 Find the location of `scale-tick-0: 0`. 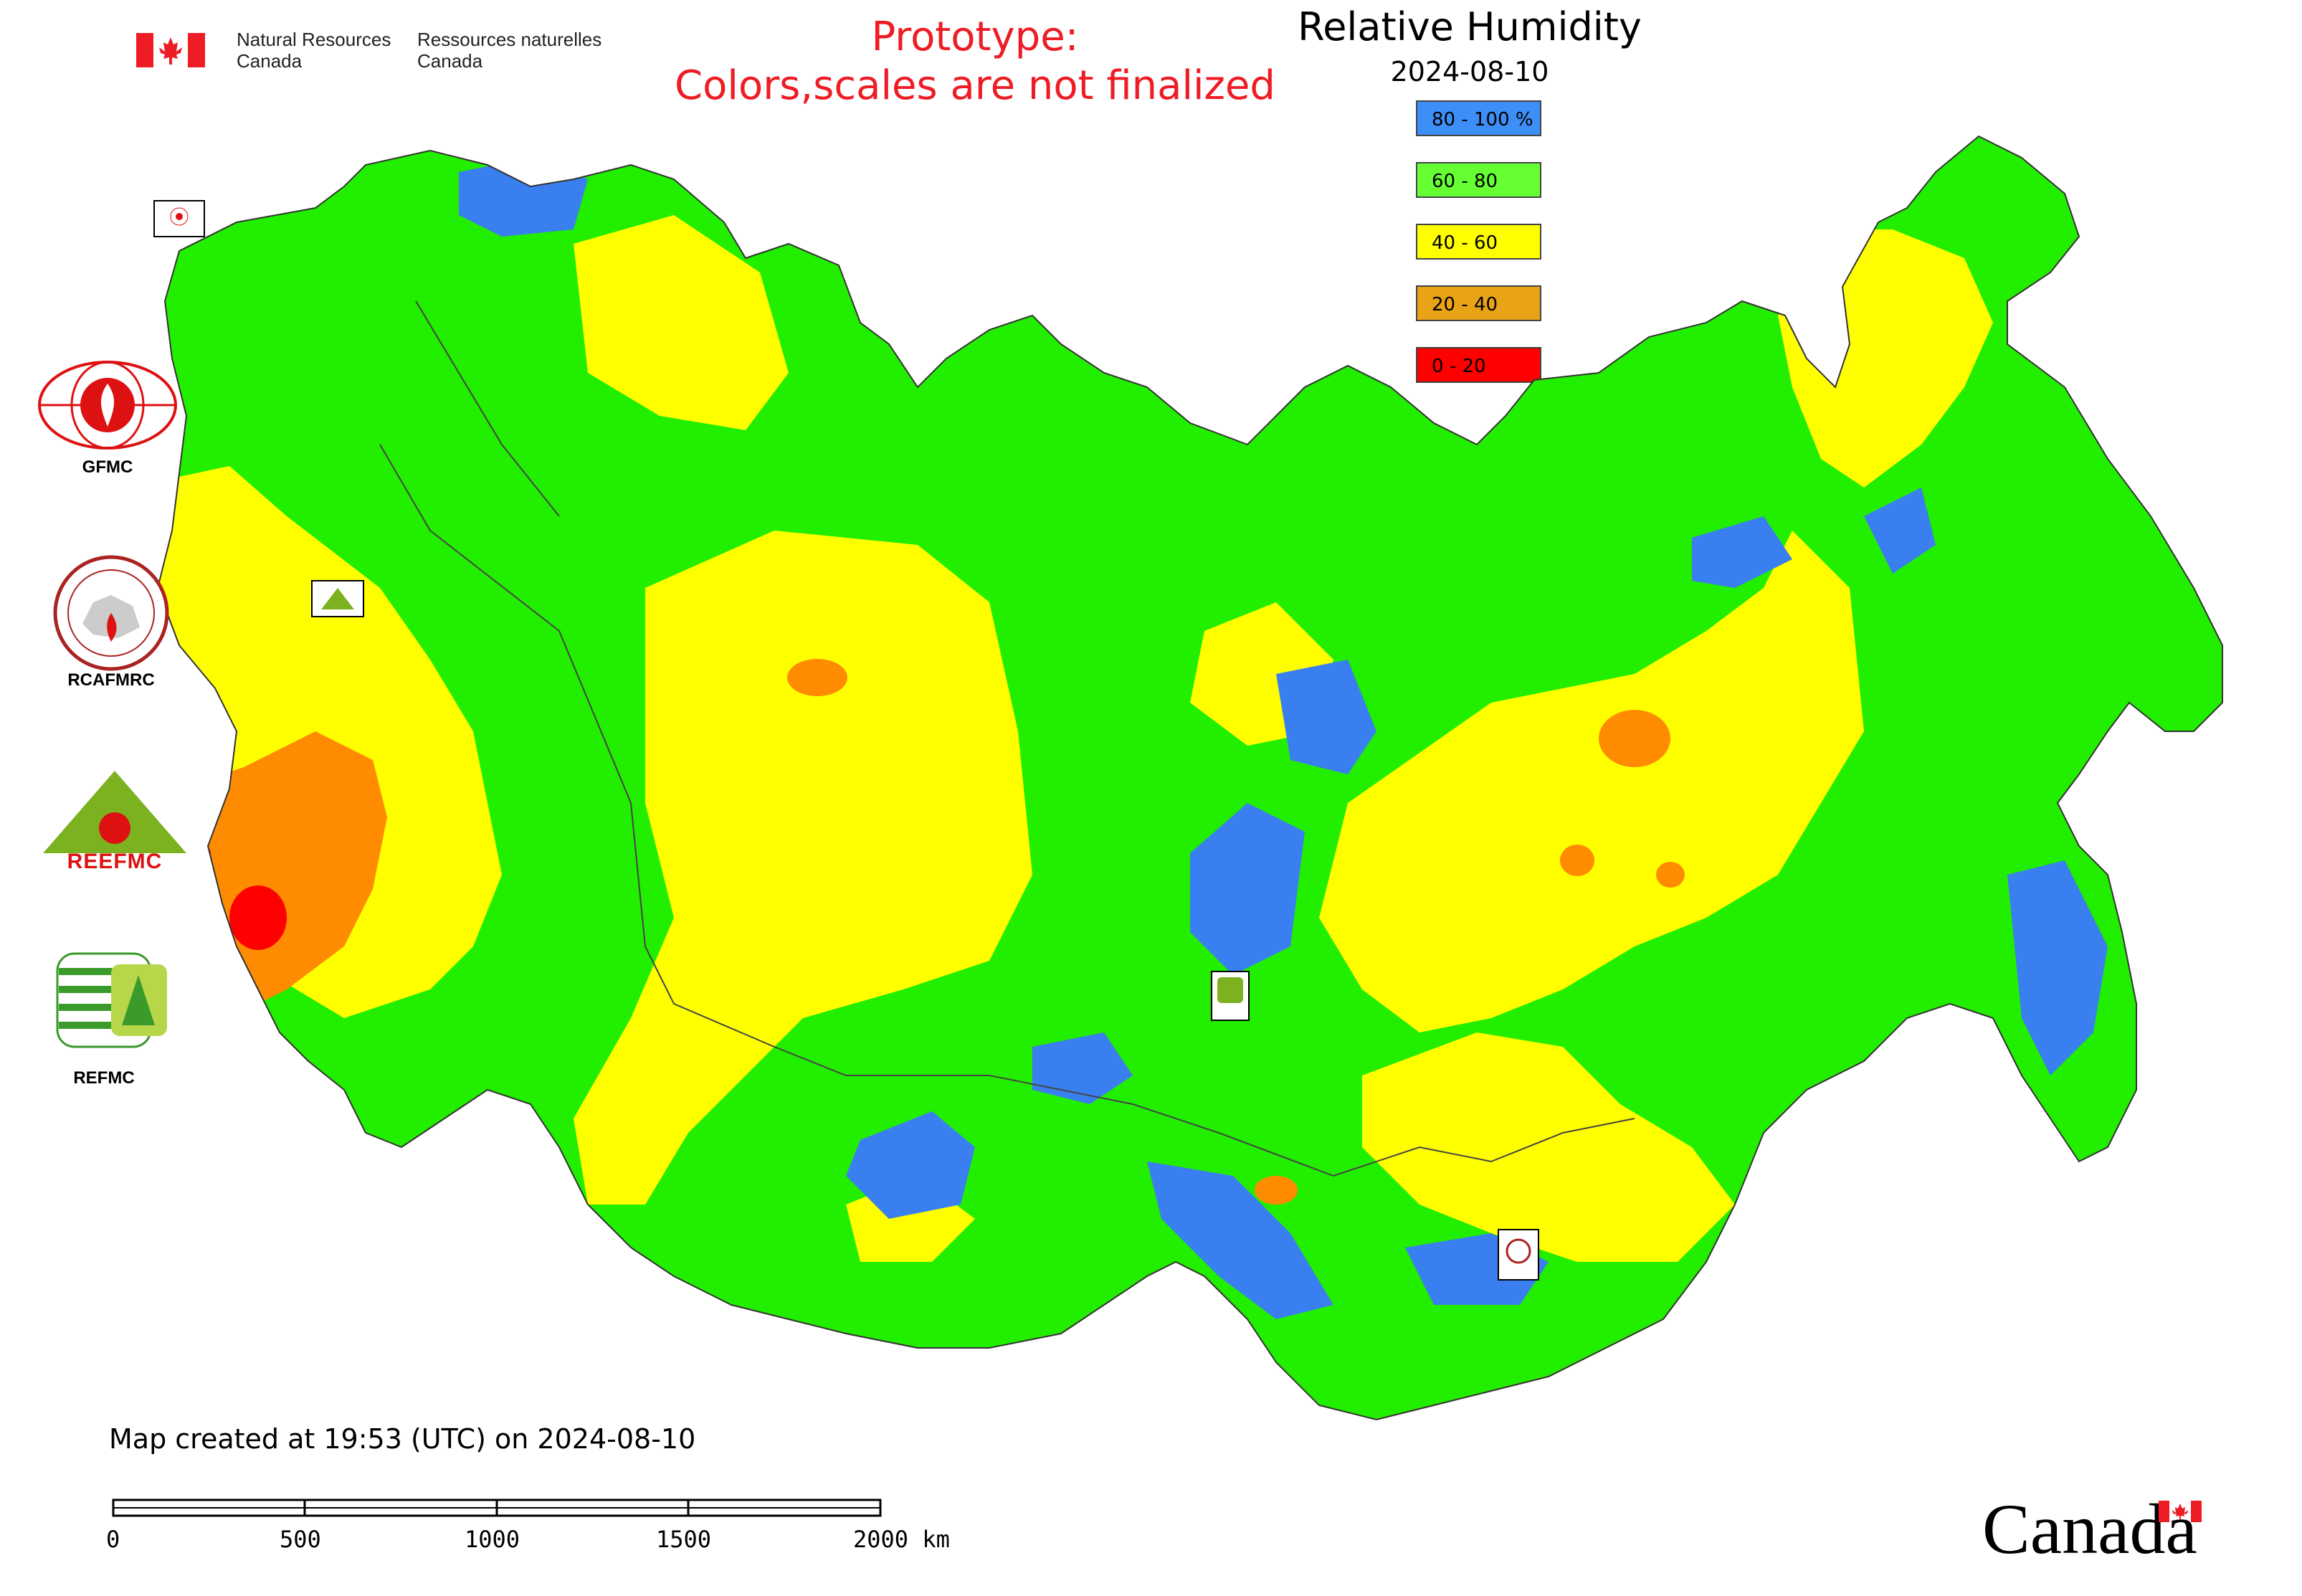

scale-tick-0: 0 is located at coordinates (113, 1539).